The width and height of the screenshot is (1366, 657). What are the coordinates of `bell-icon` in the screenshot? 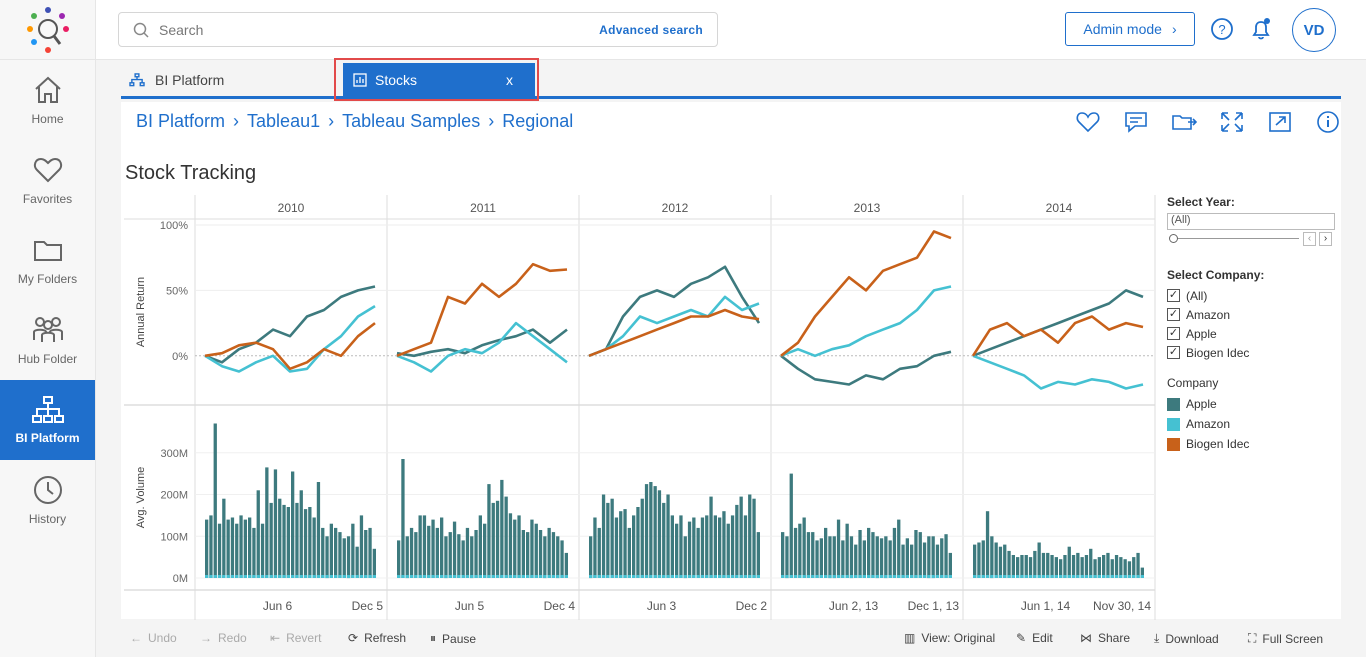 It's located at (1261, 29).